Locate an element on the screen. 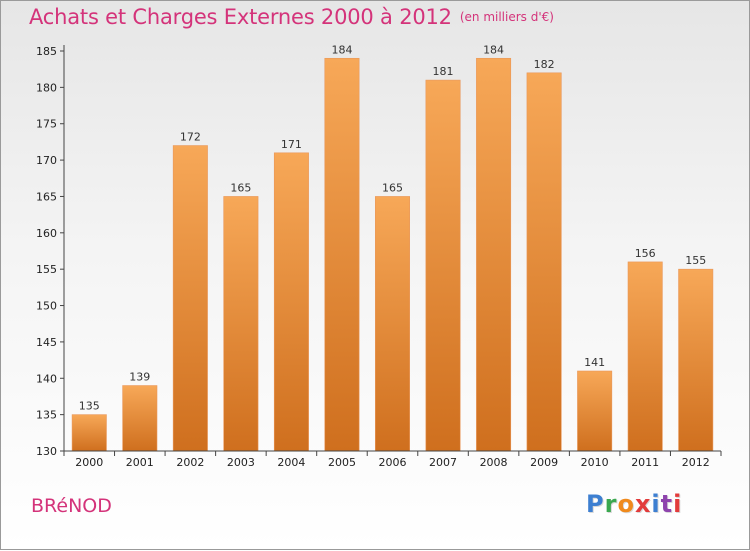 This screenshot has height=551, width=750. bar-value-label: 141 is located at coordinates (594, 362).